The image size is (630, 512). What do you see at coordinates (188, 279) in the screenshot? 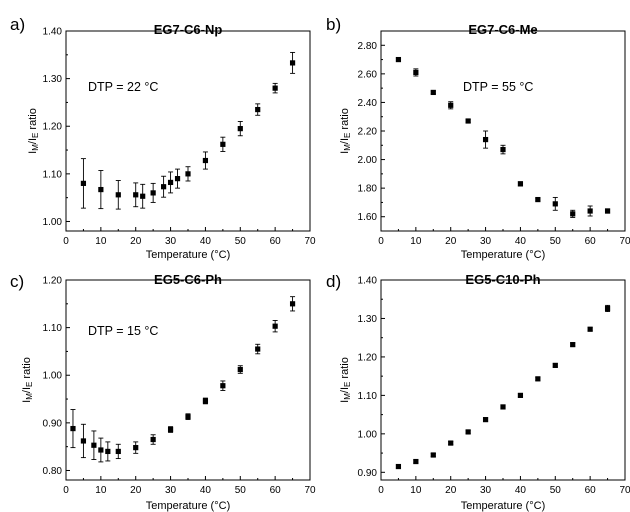
I see `chart-title: EG5-C6-Ph` at bounding box center [188, 279].